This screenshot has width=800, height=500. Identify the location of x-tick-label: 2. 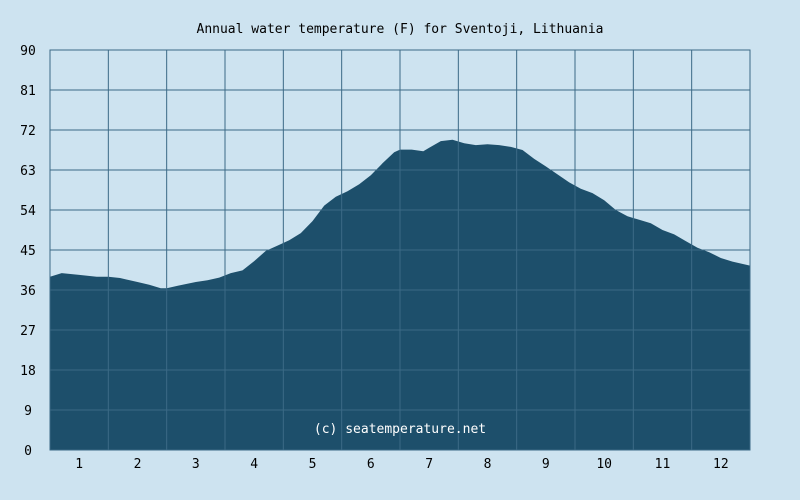
(138, 464).